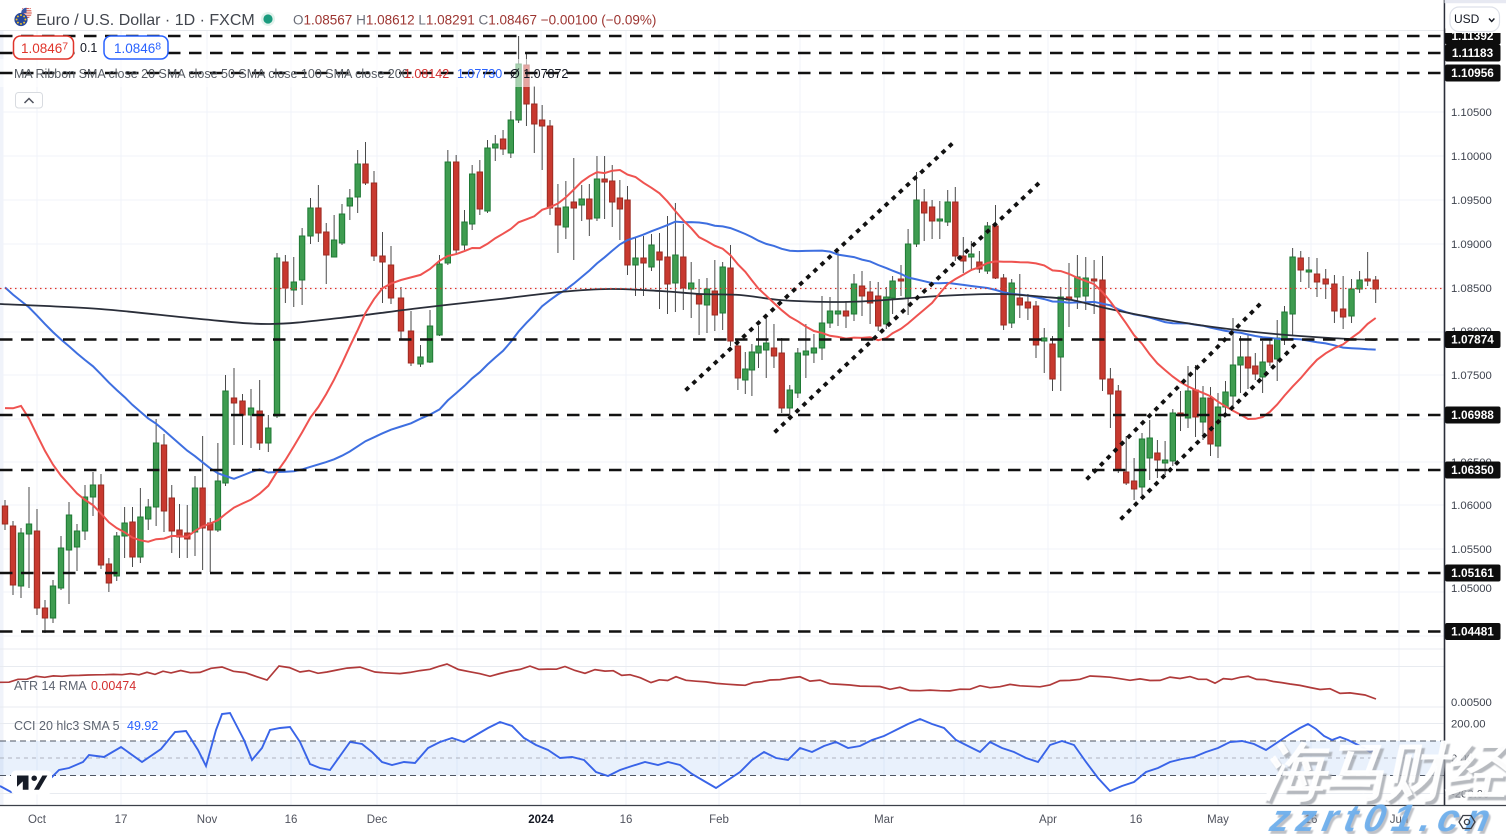 The image size is (1506, 834). I want to click on svg-text: 1.07874, so click(1472, 340).